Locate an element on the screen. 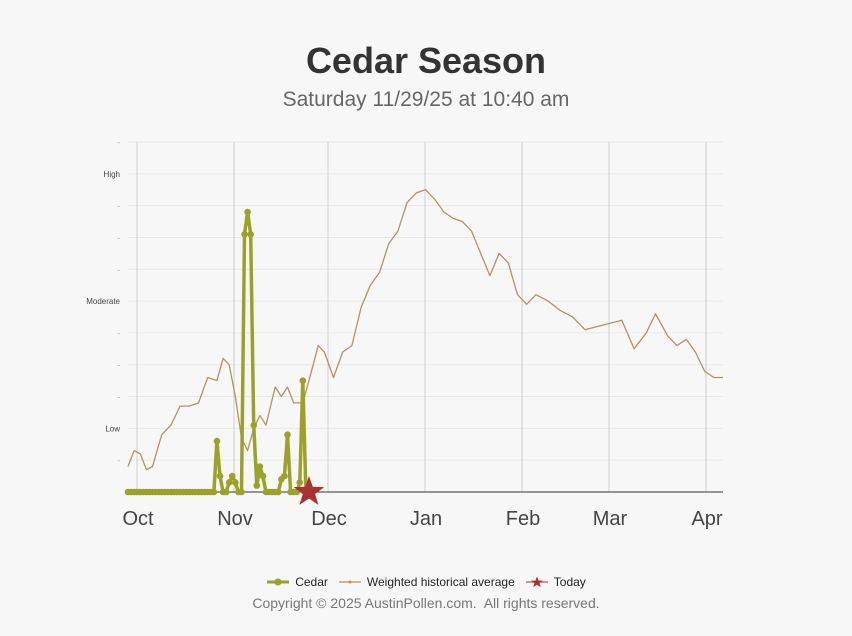 The image size is (852, 636). x-tick-label: Jan is located at coordinates (426, 519).